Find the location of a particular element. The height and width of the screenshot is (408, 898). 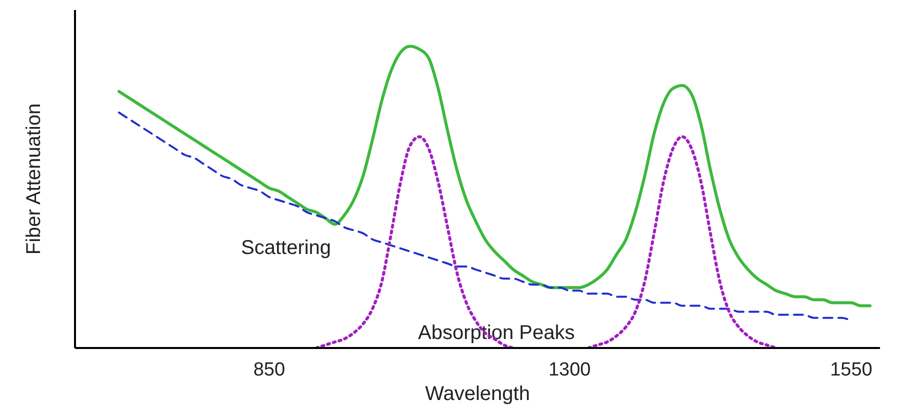

y-axis-title: Fiber Attenuation is located at coordinates (34, 179).